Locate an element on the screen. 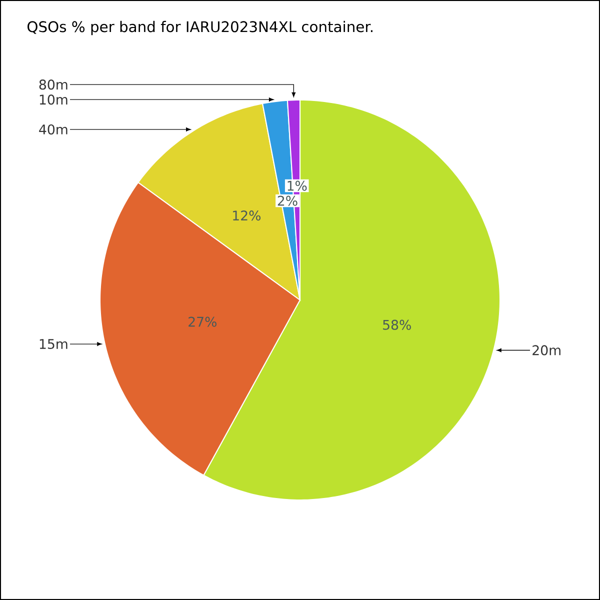  slice-label: 10m is located at coordinates (54, 99).